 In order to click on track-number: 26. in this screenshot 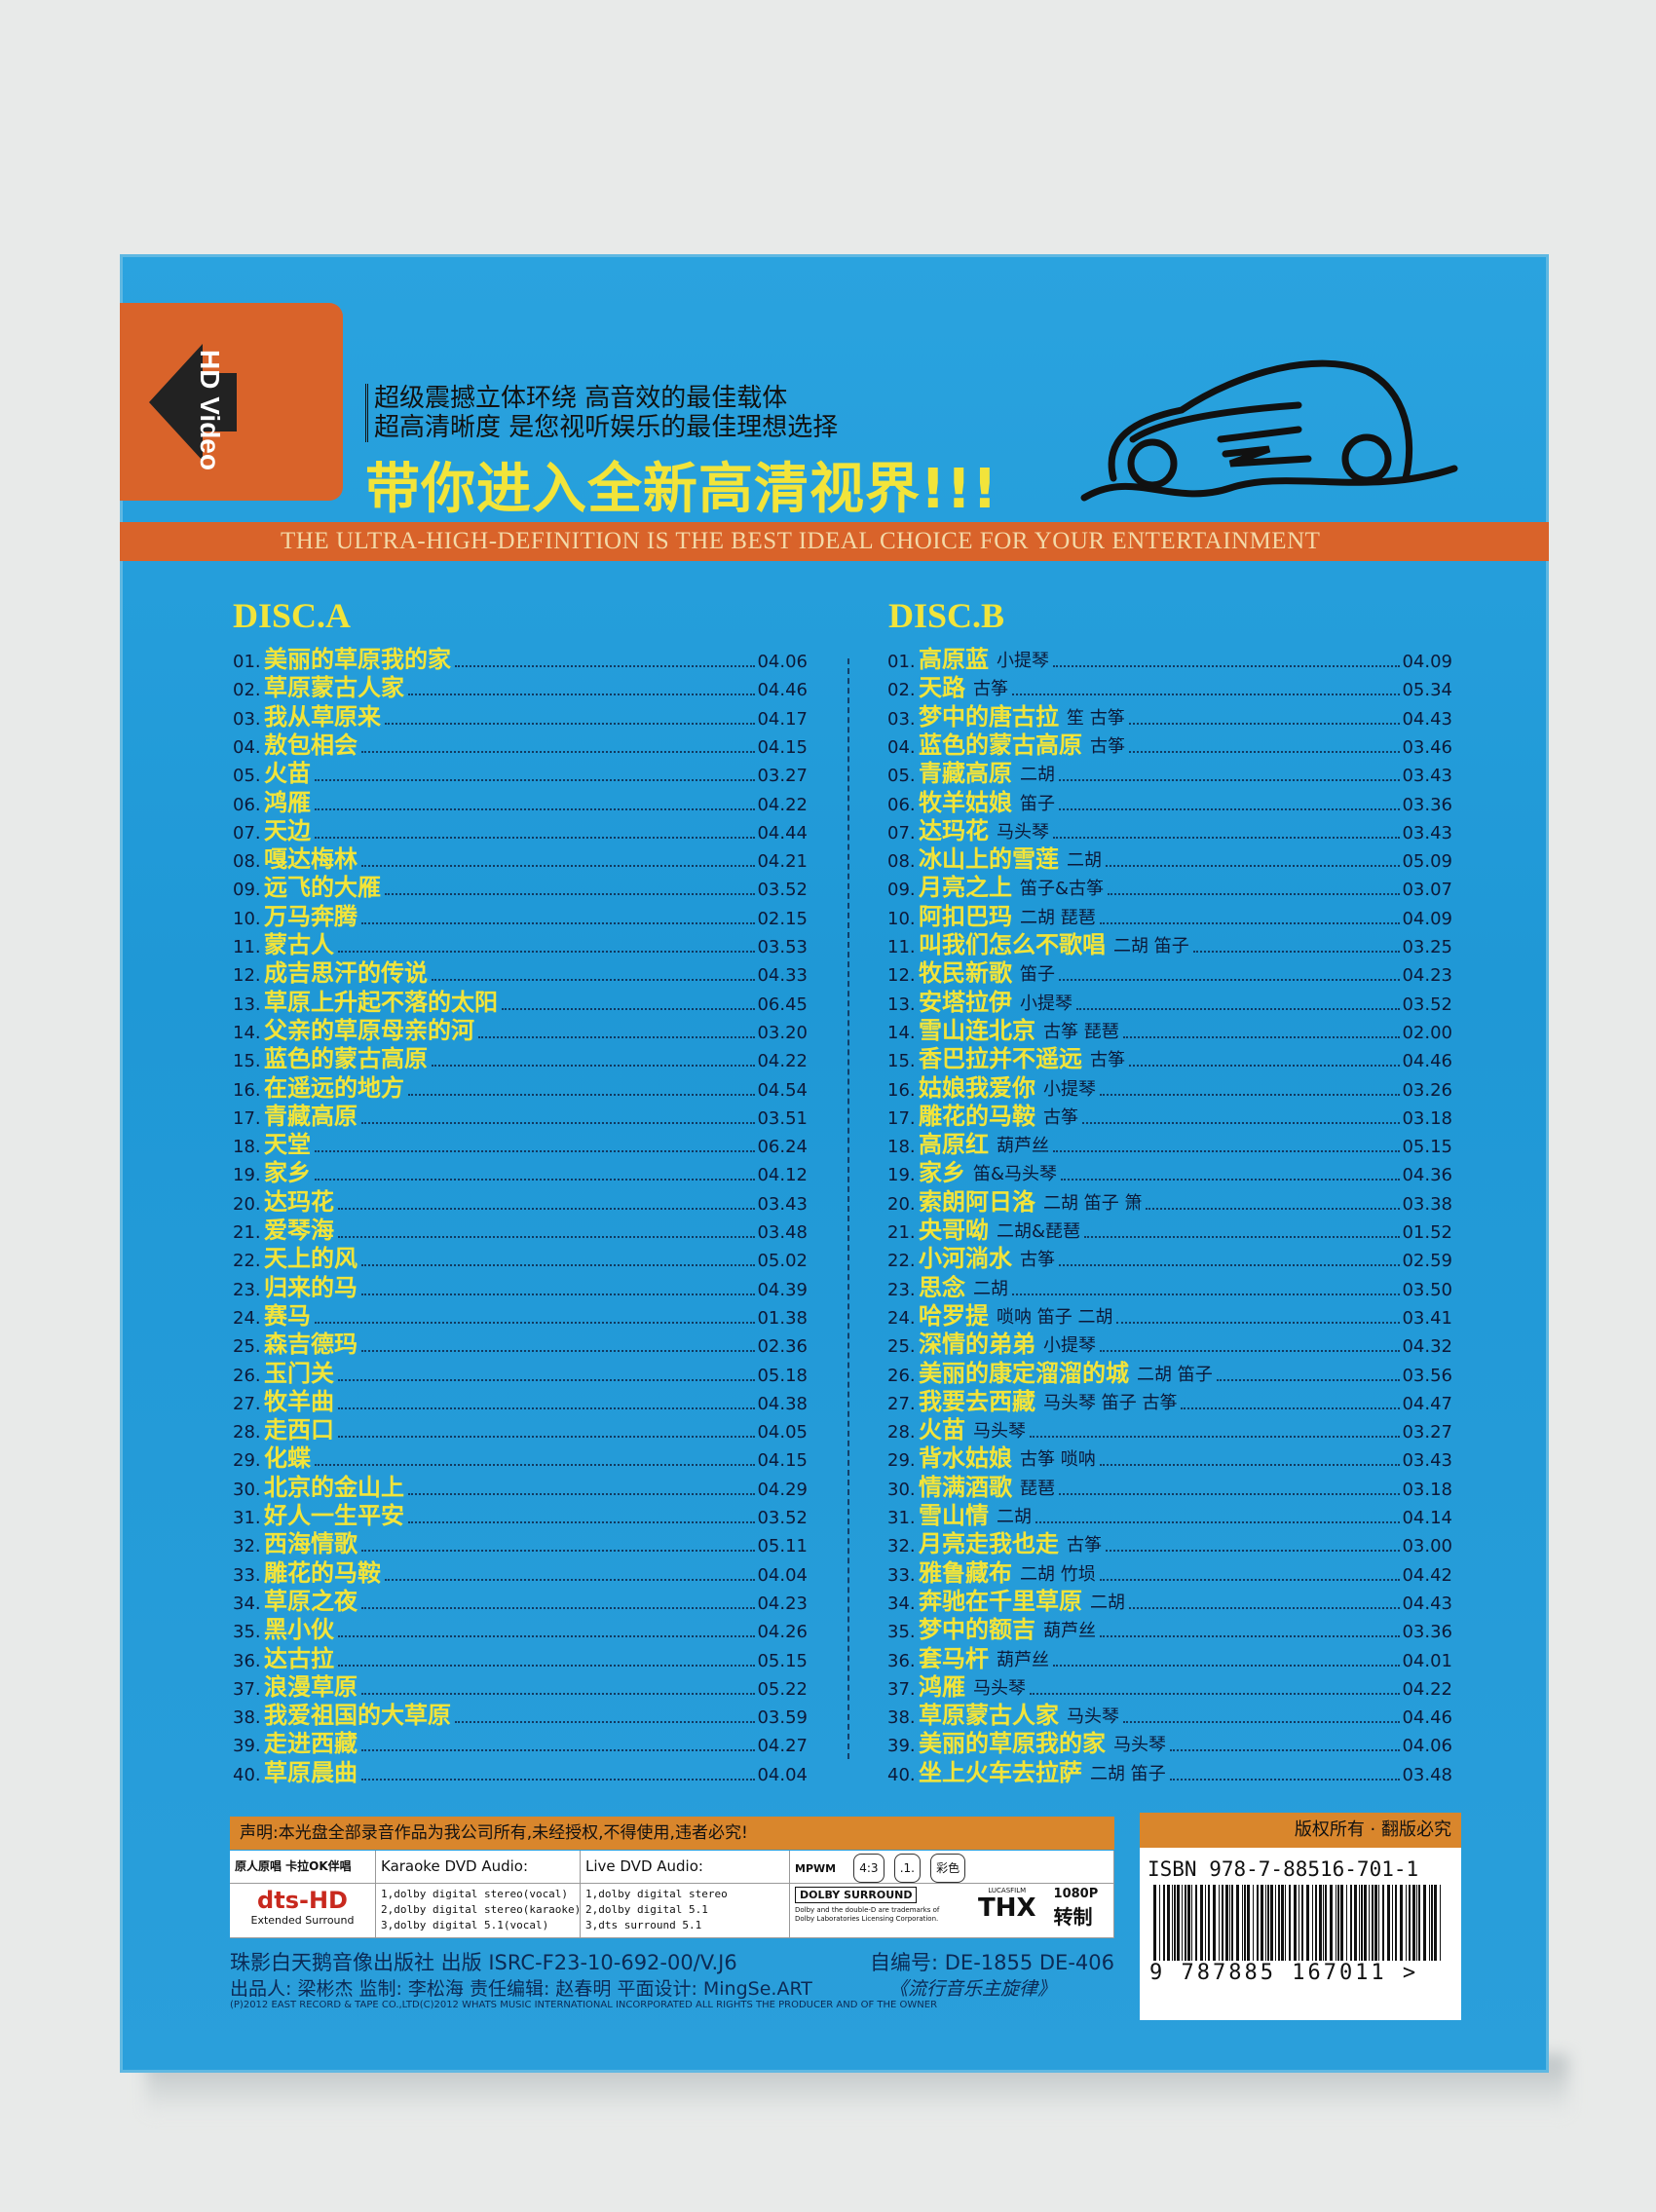, I will do `click(247, 1376)`.